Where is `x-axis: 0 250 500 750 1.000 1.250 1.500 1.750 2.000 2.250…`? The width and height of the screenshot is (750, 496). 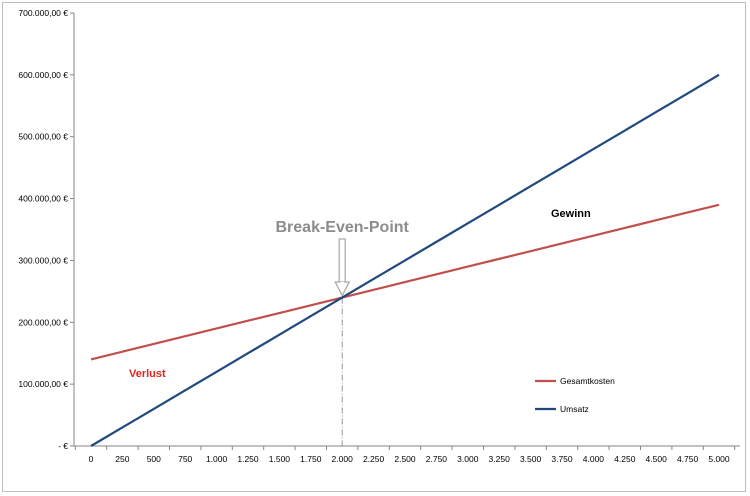
x-axis: 0 250 500 750 1.000 1.250 1.500 1.750 2.000 2.250… is located at coordinates (407, 454).